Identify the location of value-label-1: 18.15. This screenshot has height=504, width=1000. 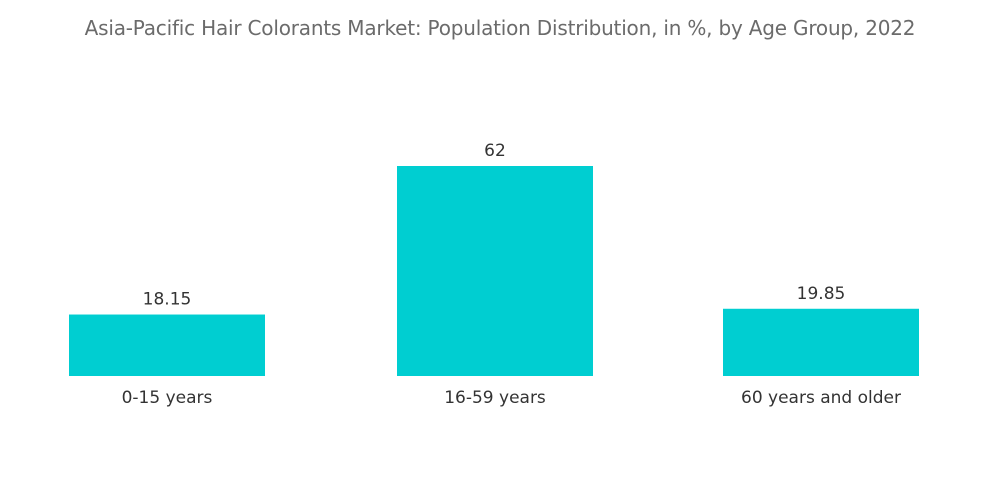
(167, 300).